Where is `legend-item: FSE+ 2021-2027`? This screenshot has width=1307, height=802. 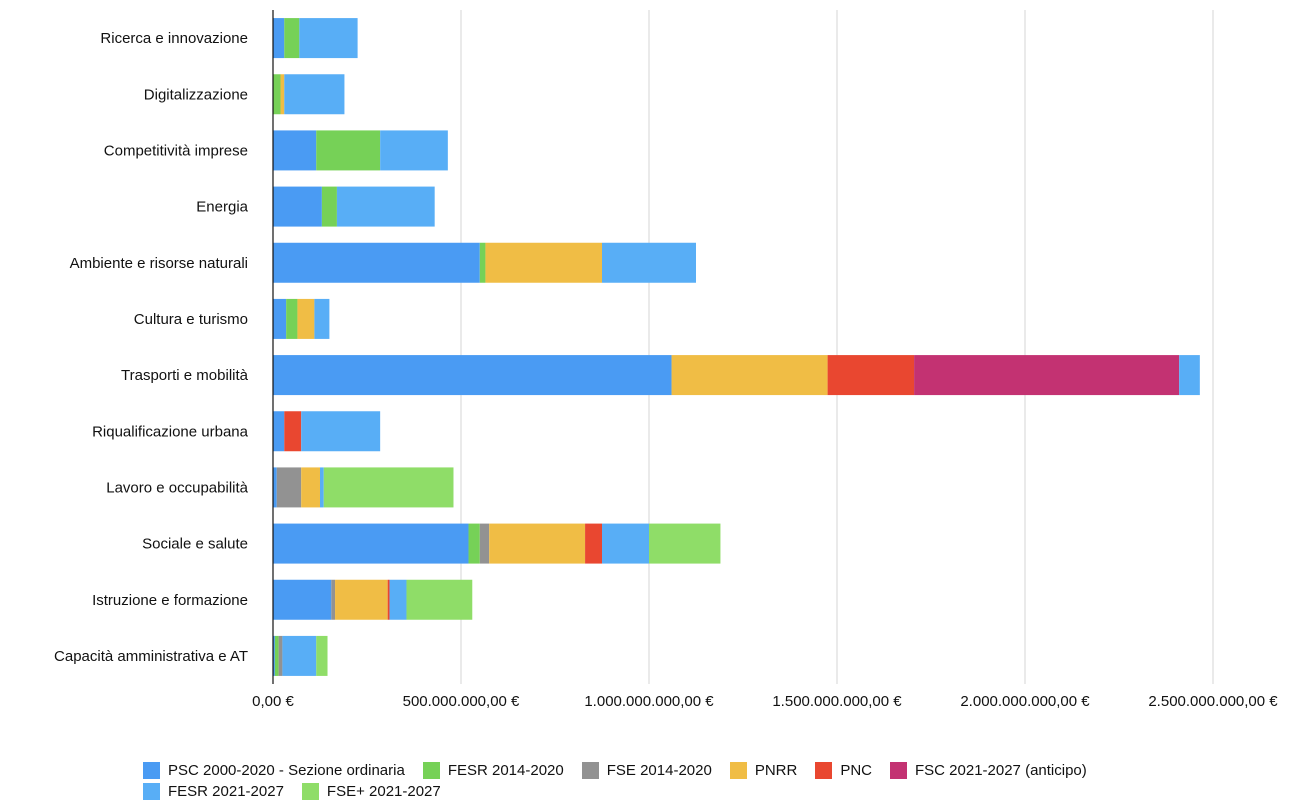
legend-item: FSE+ 2021-2027 is located at coordinates (371, 791).